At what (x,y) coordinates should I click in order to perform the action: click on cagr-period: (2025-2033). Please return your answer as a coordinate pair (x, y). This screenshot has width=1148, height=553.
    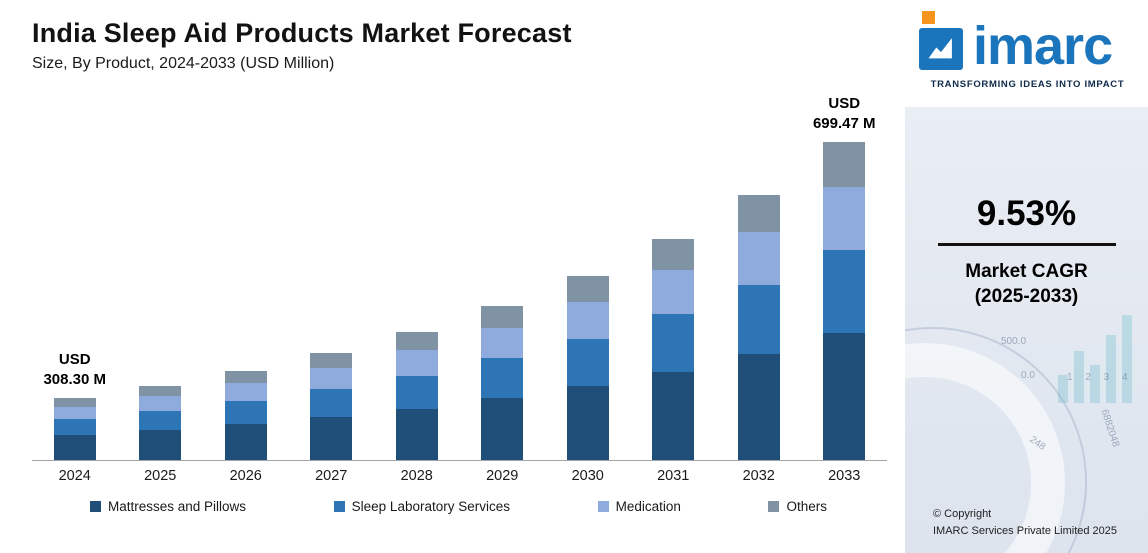
    Looking at the image, I should click on (1026, 296).